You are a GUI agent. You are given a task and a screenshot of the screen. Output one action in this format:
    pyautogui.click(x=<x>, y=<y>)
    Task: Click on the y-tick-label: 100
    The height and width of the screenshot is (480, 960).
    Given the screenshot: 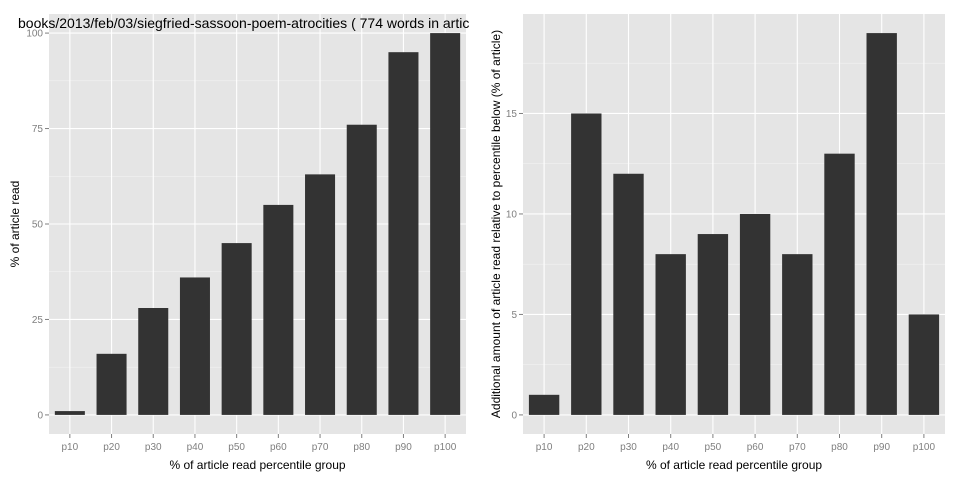 What is the action you would take?
    pyautogui.click(x=34, y=34)
    